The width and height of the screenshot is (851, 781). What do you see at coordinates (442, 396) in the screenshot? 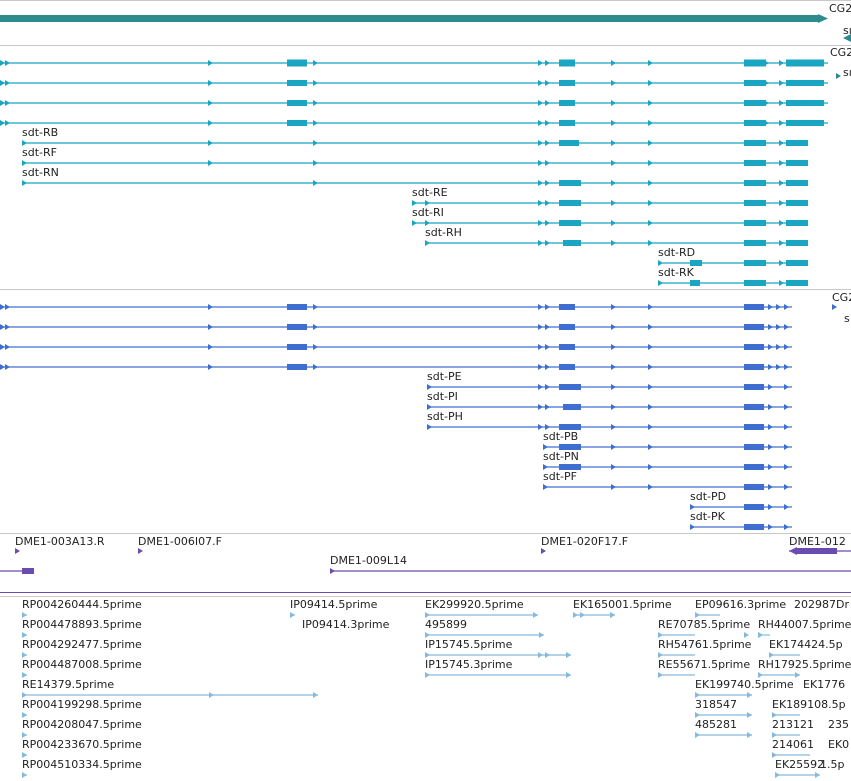
I see `polypeptide-label: sdt-PI` at bounding box center [442, 396].